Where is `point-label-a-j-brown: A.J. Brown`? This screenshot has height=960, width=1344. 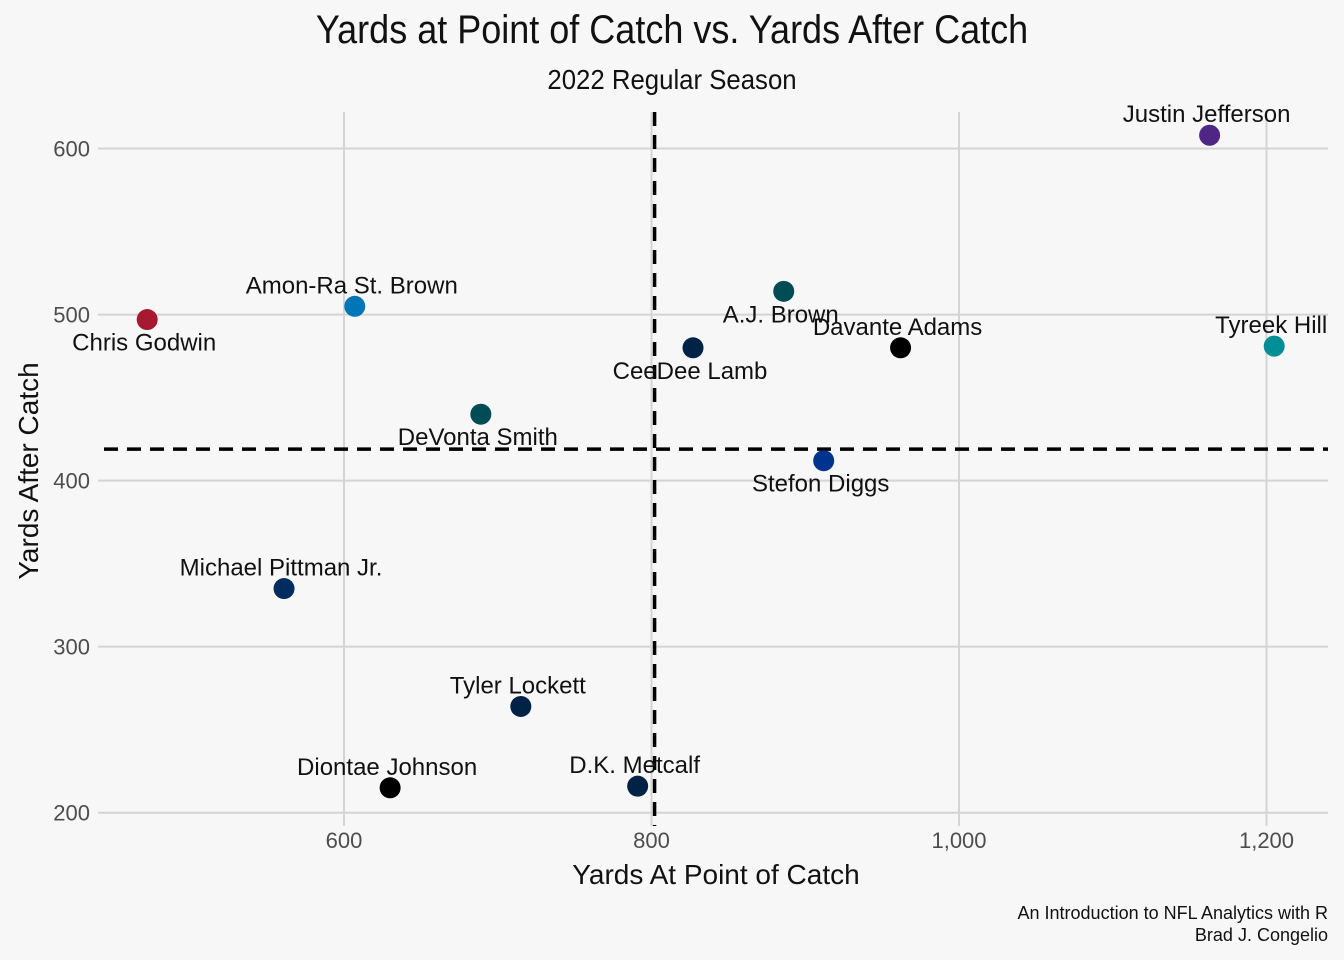 point-label-a-j-brown: A.J. Brown is located at coordinates (781, 314).